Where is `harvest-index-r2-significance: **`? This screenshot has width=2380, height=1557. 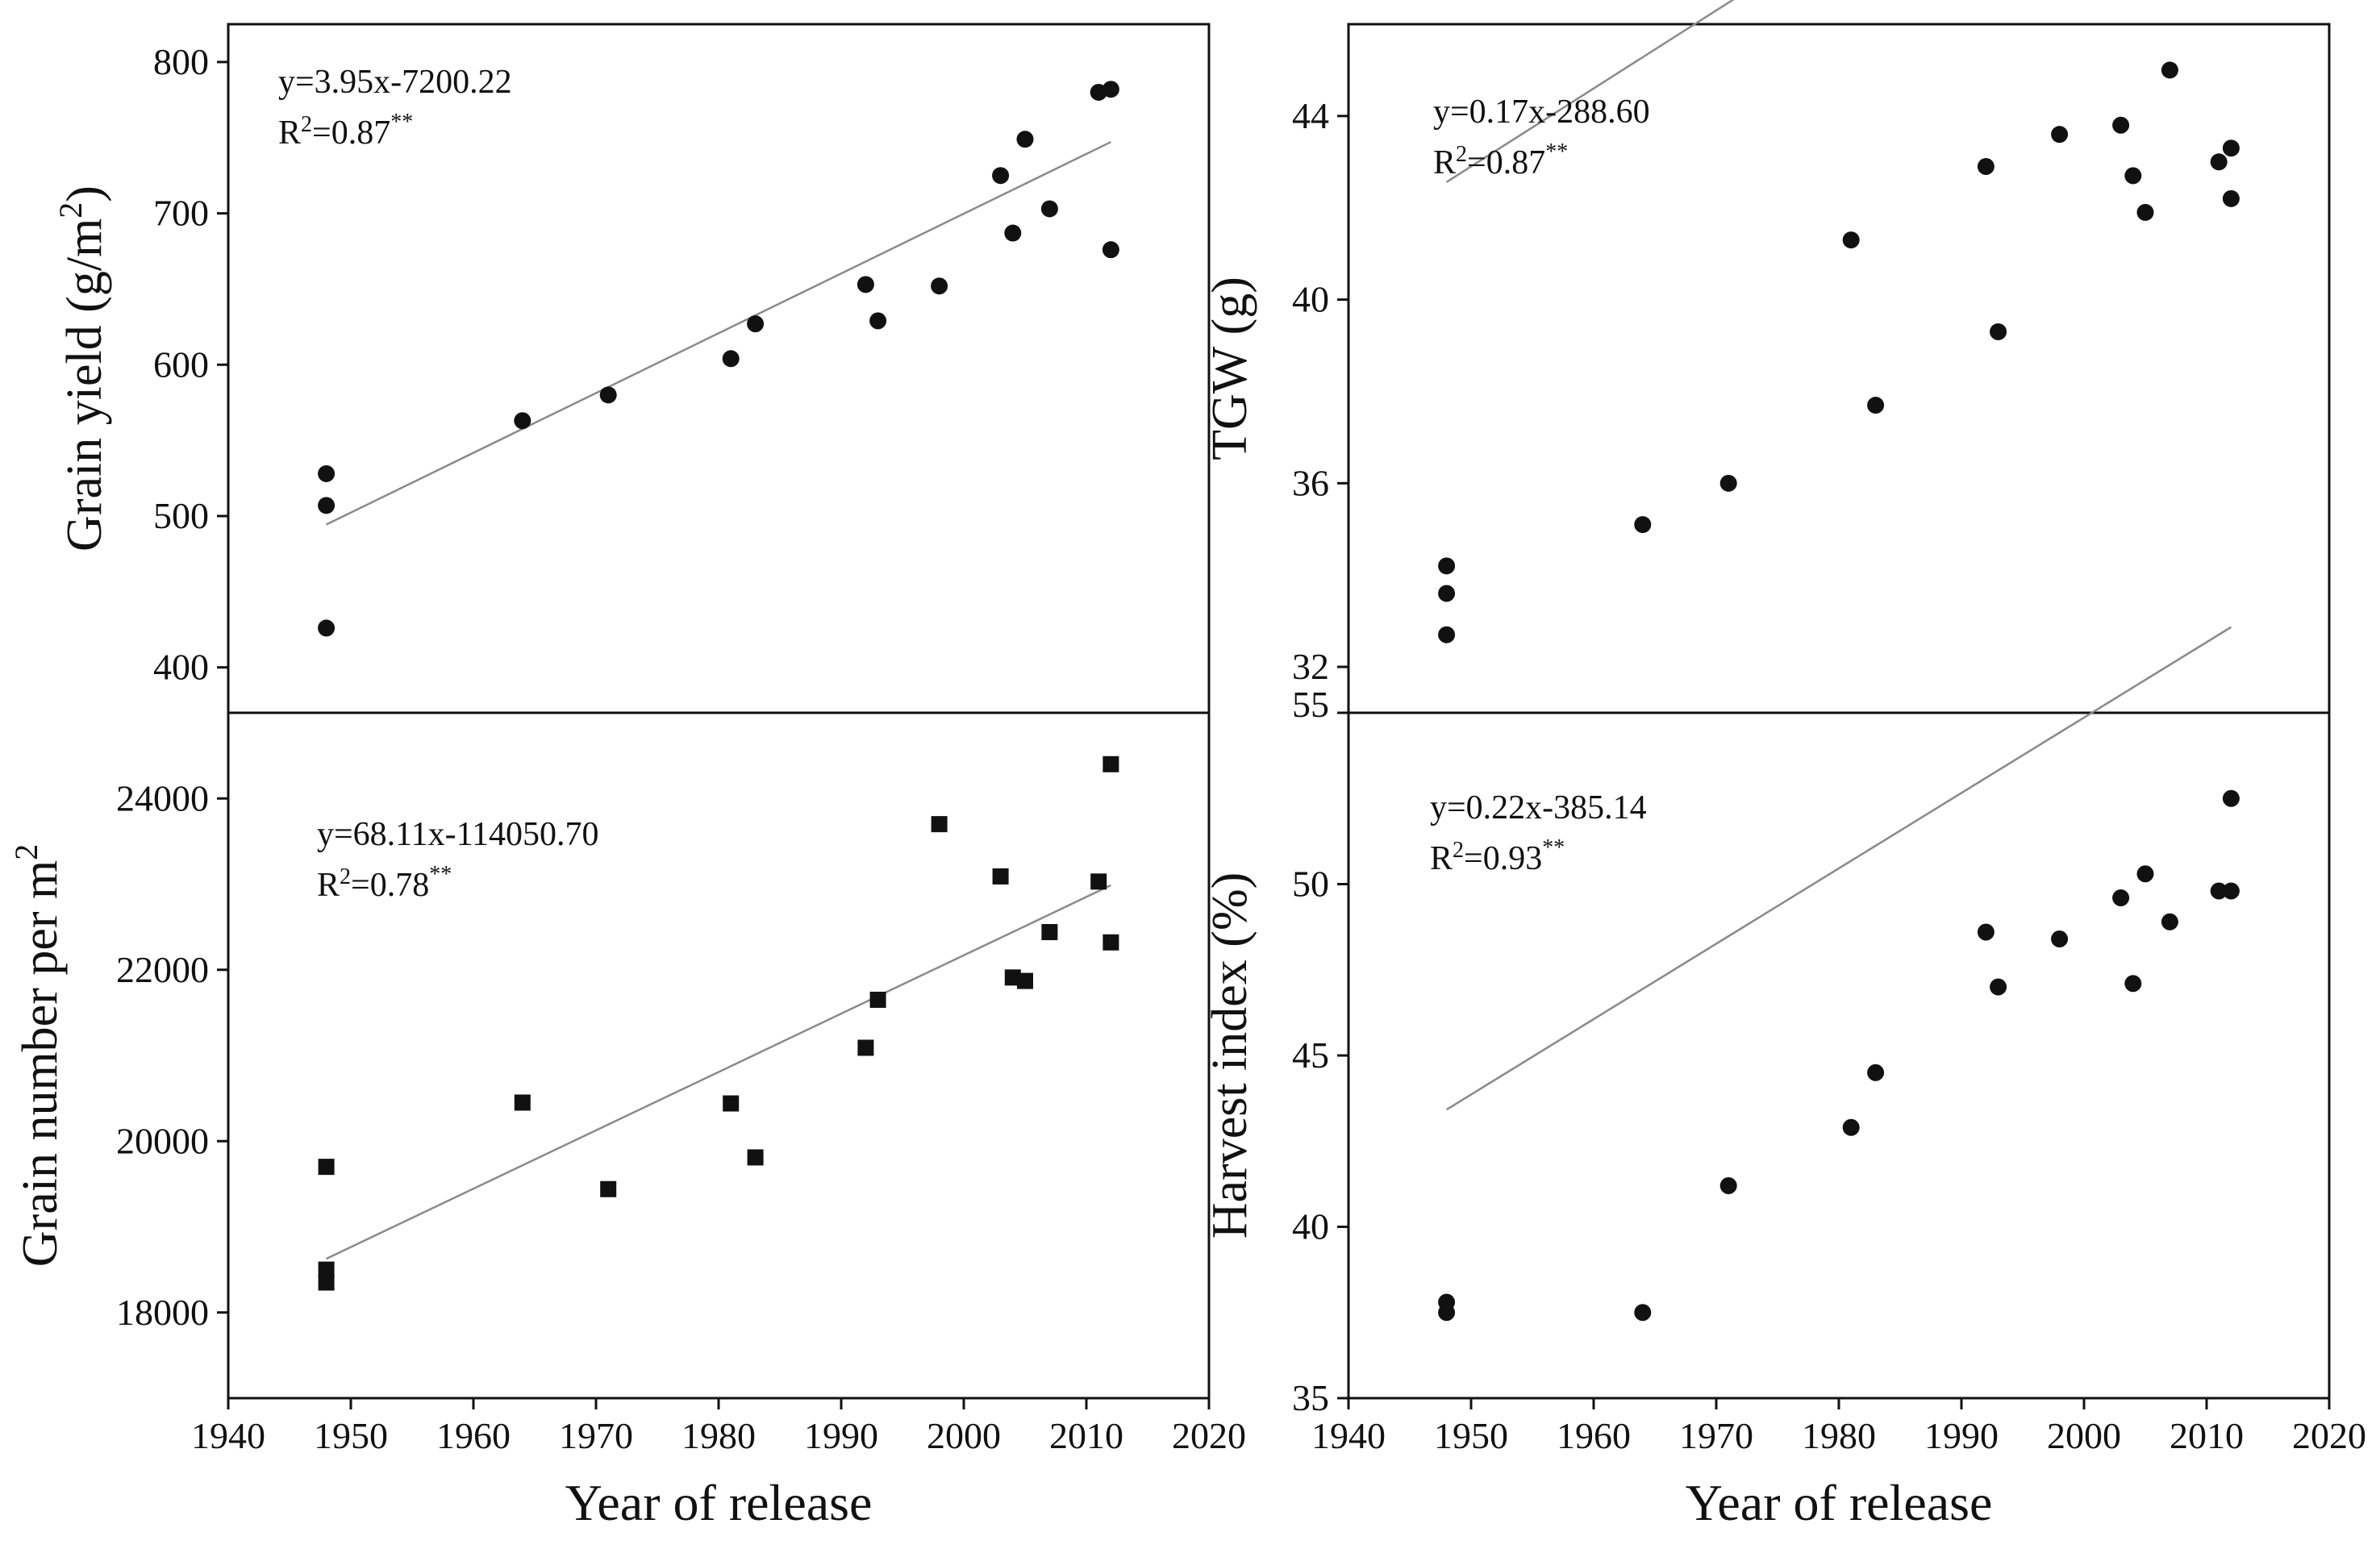
harvest-index-r2-significance: ** is located at coordinates (1553, 847).